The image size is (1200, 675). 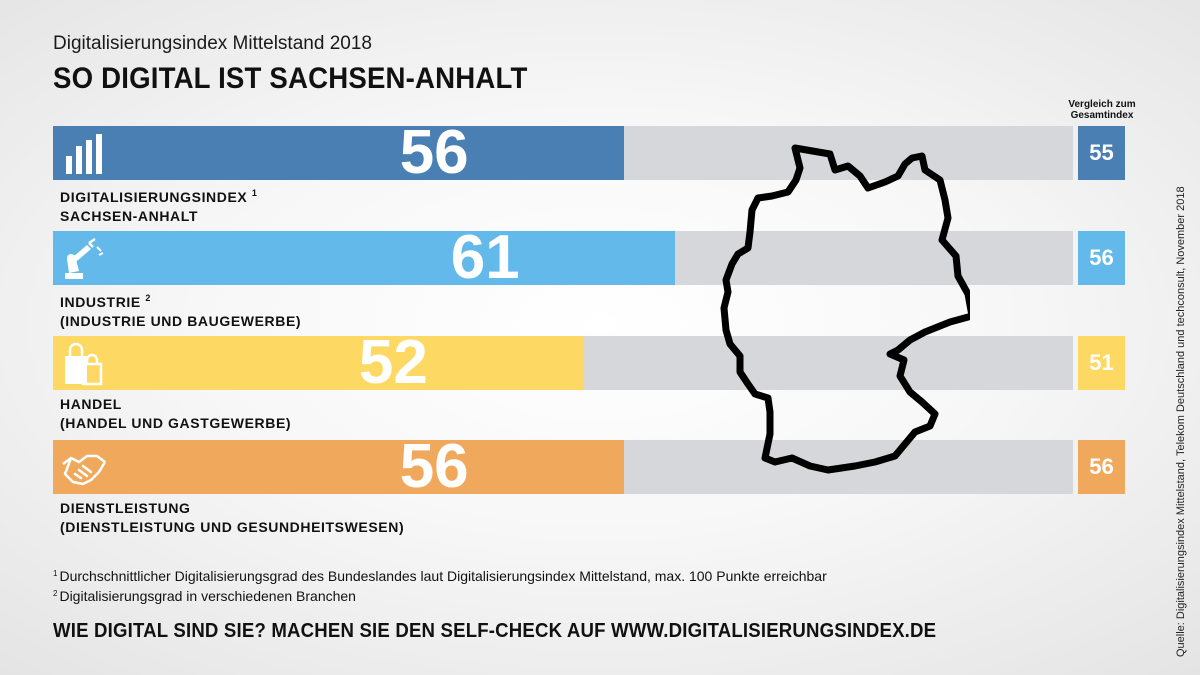 What do you see at coordinates (254, 193) in the screenshot?
I see `footnote-ref-1: 1` at bounding box center [254, 193].